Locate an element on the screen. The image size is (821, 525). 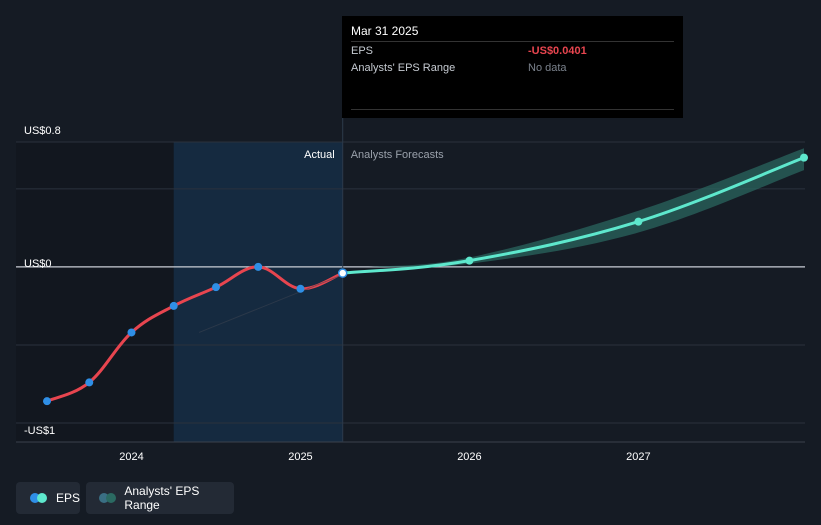
legend-range-label: Analysts' EPS Range is located at coordinates (162, 498).